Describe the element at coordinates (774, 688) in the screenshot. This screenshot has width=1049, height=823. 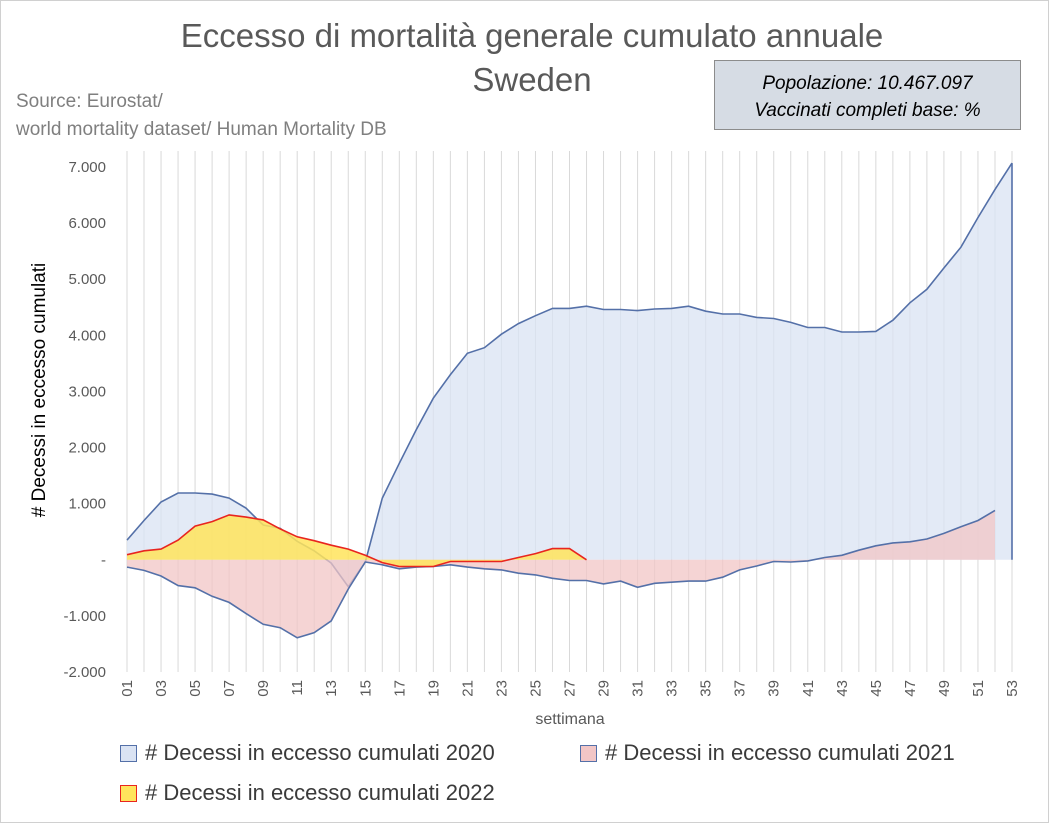
I see `x-tick-label: 39` at that location.